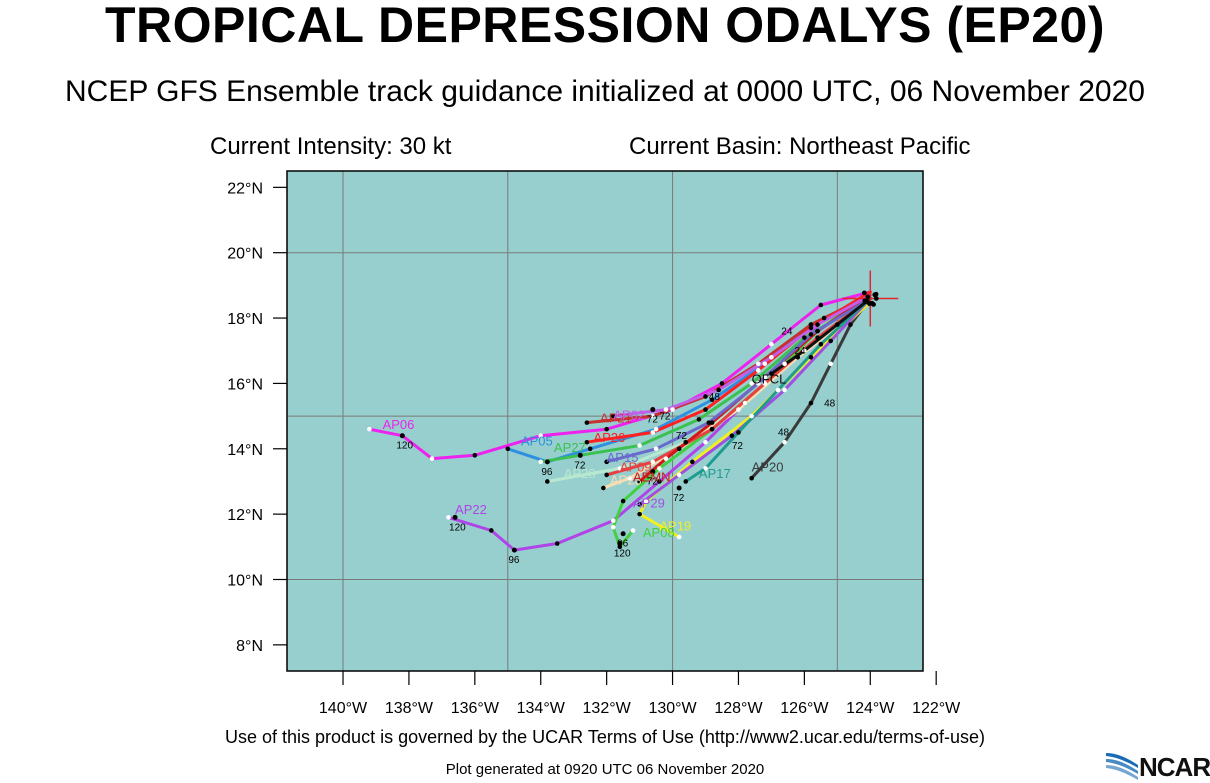  Describe the element at coordinates (629, 414) in the screenshot. I see `track-label-ap02: AP02` at that location.